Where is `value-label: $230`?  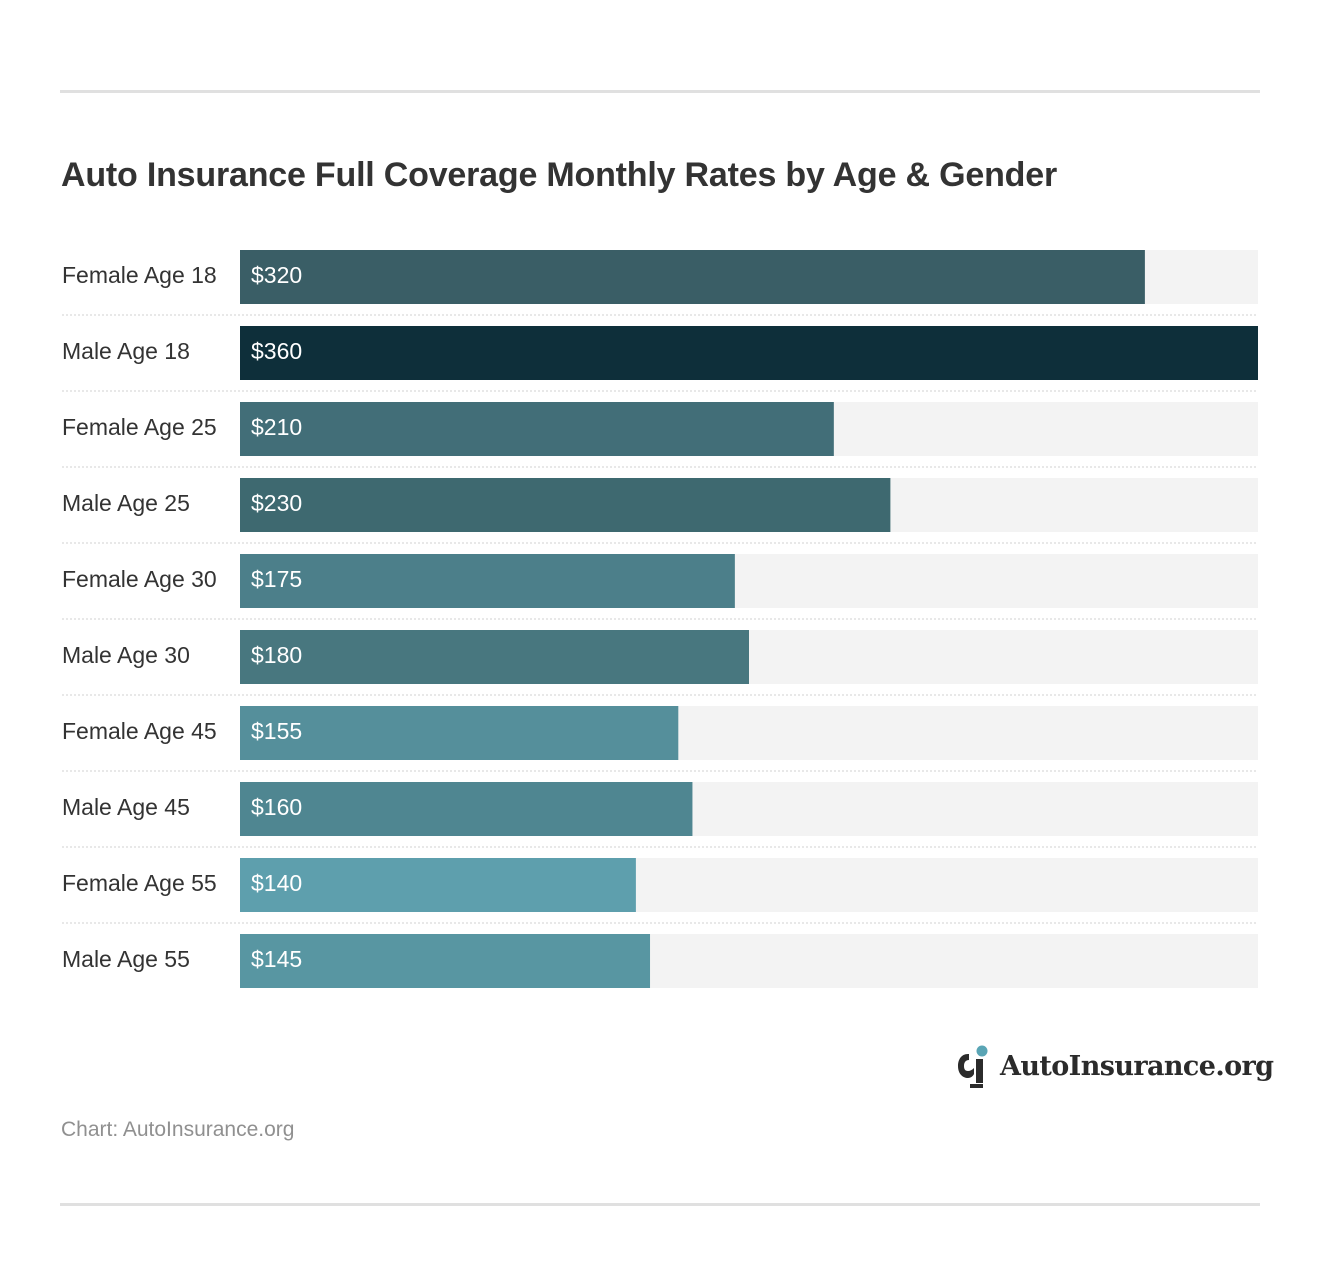 value-label: $230 is located at coordinates (276, 503).